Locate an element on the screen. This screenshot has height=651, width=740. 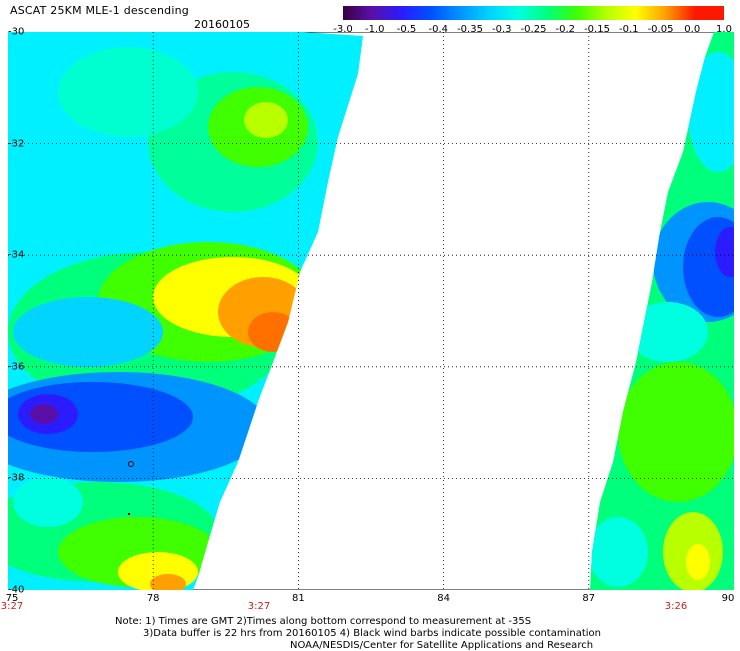
latitude-label: -32 is located at coordinates (16, 144).